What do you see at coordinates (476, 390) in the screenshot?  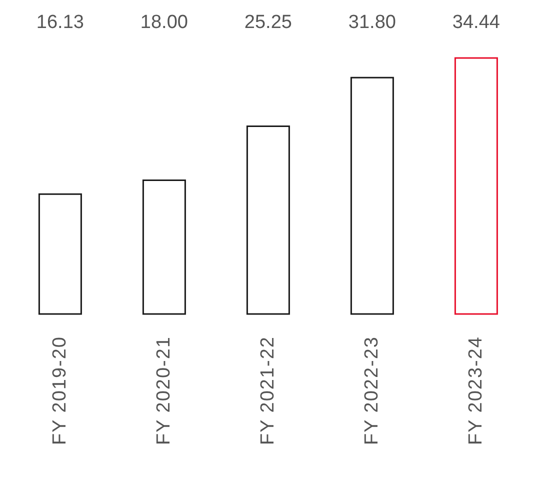 I see `x-tick-label: FY 2023-24` at bounding box center [476, 390].